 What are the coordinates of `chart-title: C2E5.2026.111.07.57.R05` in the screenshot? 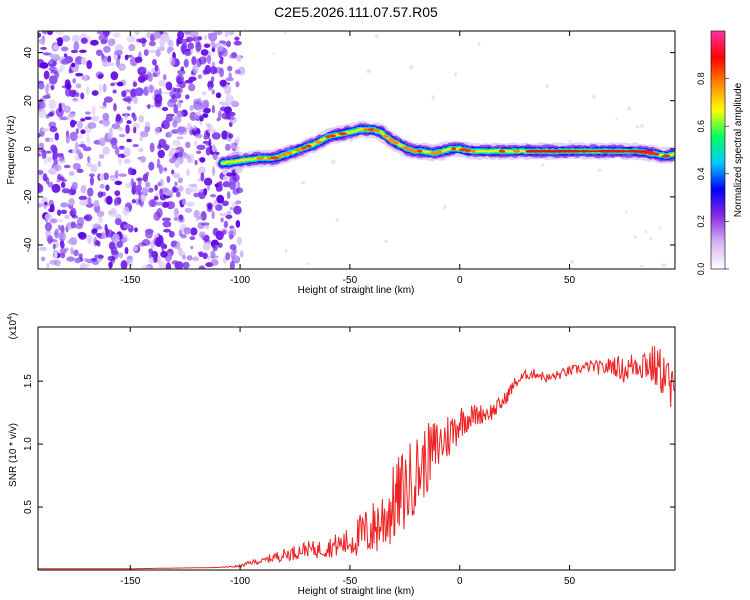 It's located at (356, 12).